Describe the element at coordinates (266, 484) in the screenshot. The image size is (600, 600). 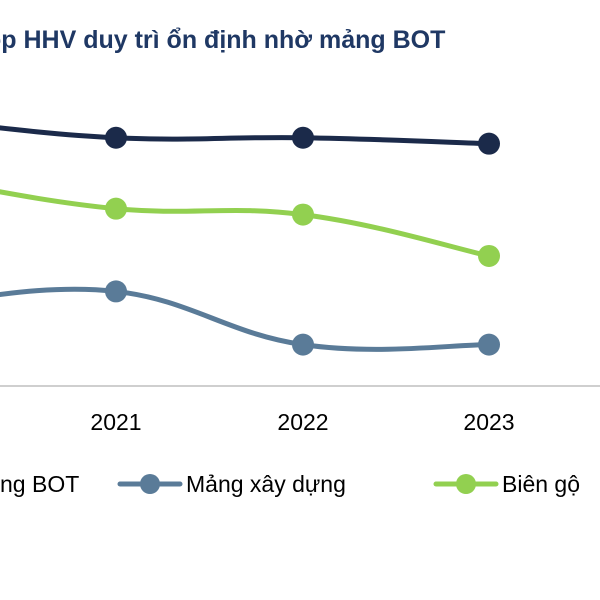
I see `legend-label-2: Mảng xây dựng` at that location.